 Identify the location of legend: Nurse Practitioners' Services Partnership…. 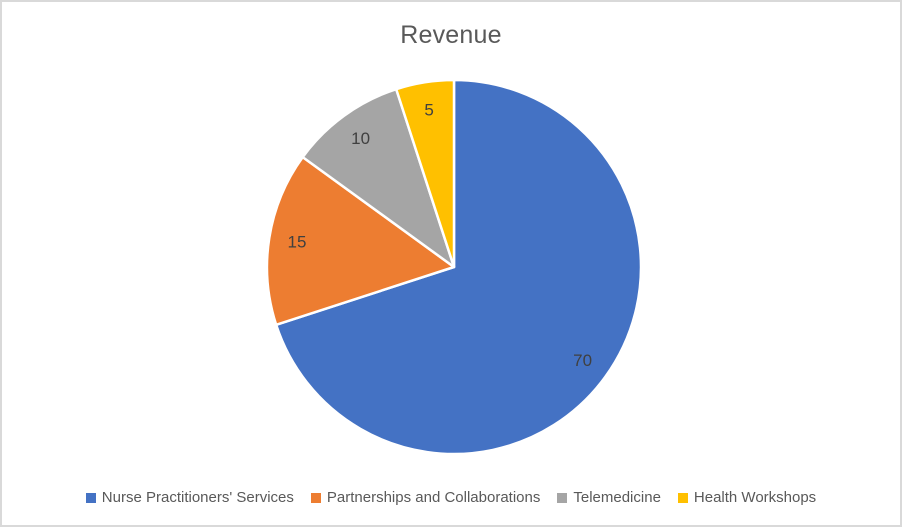
(451, 498).